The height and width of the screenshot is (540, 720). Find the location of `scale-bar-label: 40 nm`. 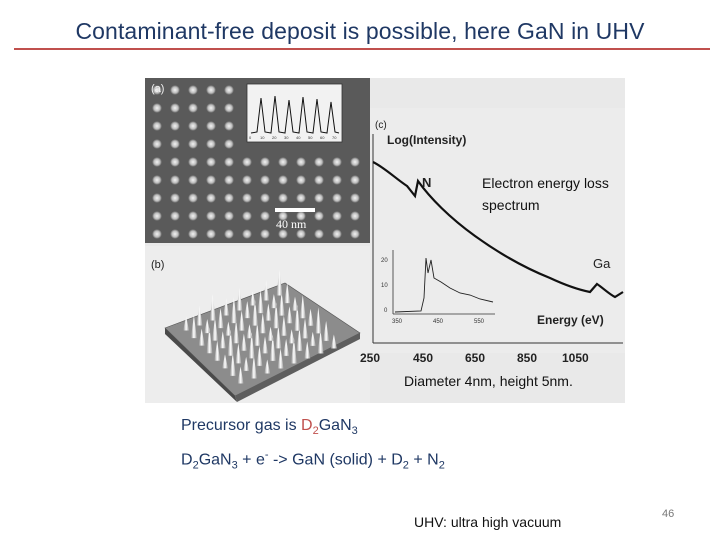

scale-bar-label: 40 nm is located at coordinates (291, 224).